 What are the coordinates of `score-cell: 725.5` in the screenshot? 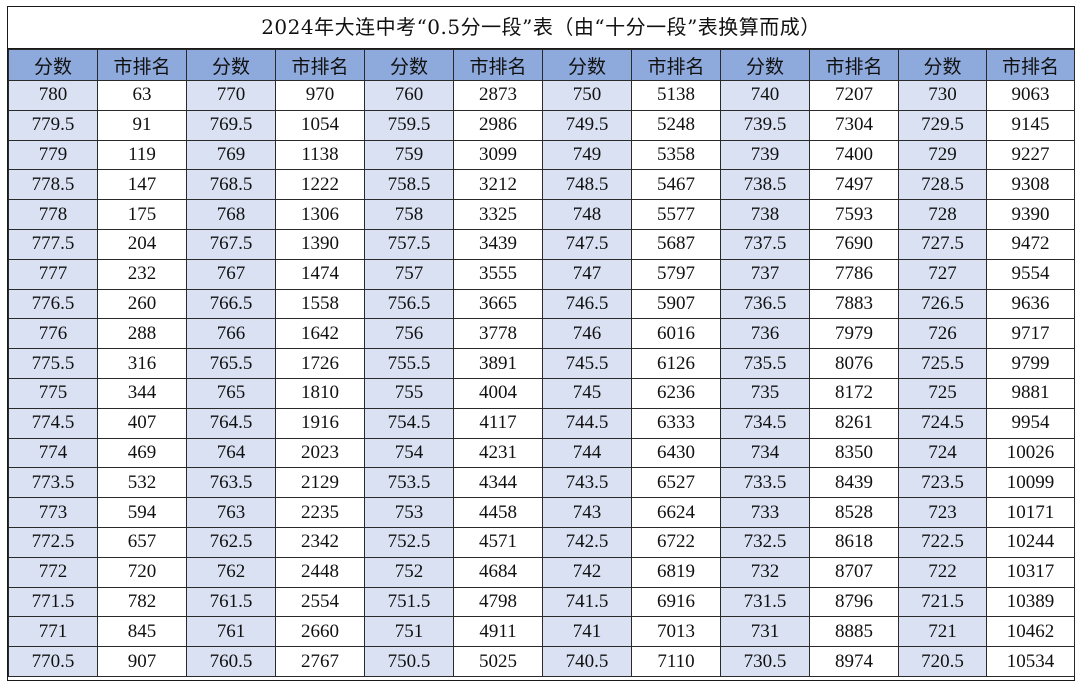 It's located at (942, 363).